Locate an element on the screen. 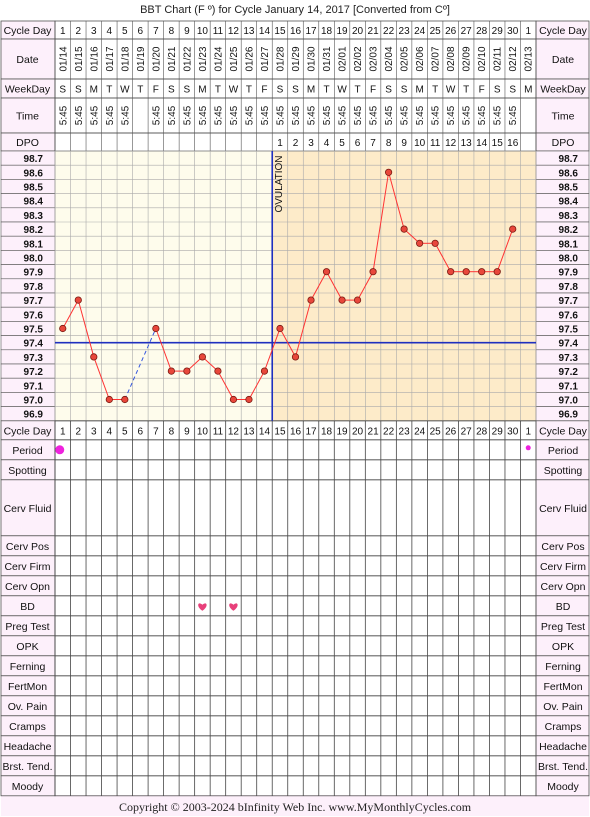 This screenshot has height=817, width=590. y-tick-label-right: 97.7 is located at coordinates (569, 301).